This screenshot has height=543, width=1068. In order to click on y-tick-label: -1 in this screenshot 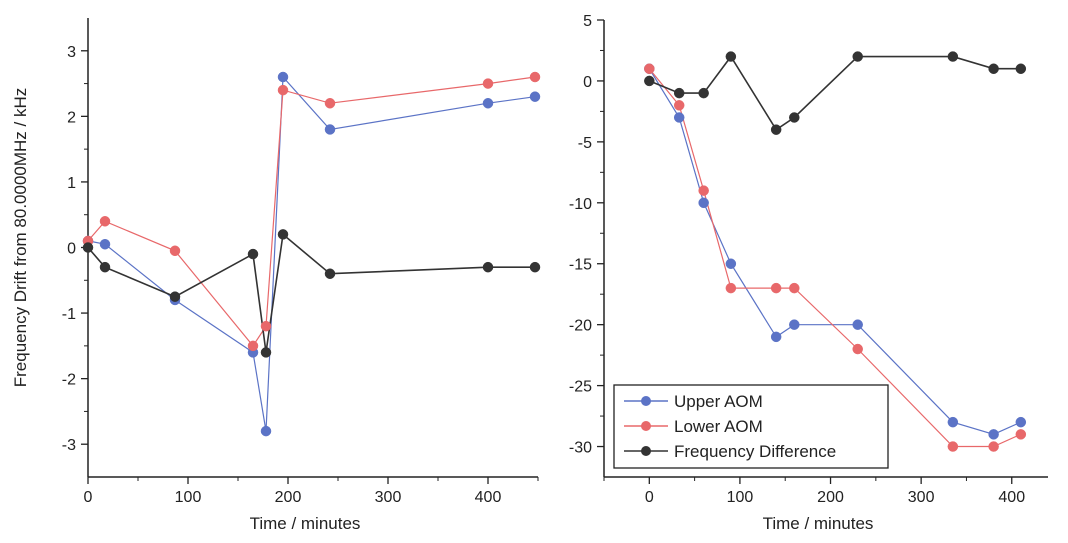, I will do `click(69, 314)`.